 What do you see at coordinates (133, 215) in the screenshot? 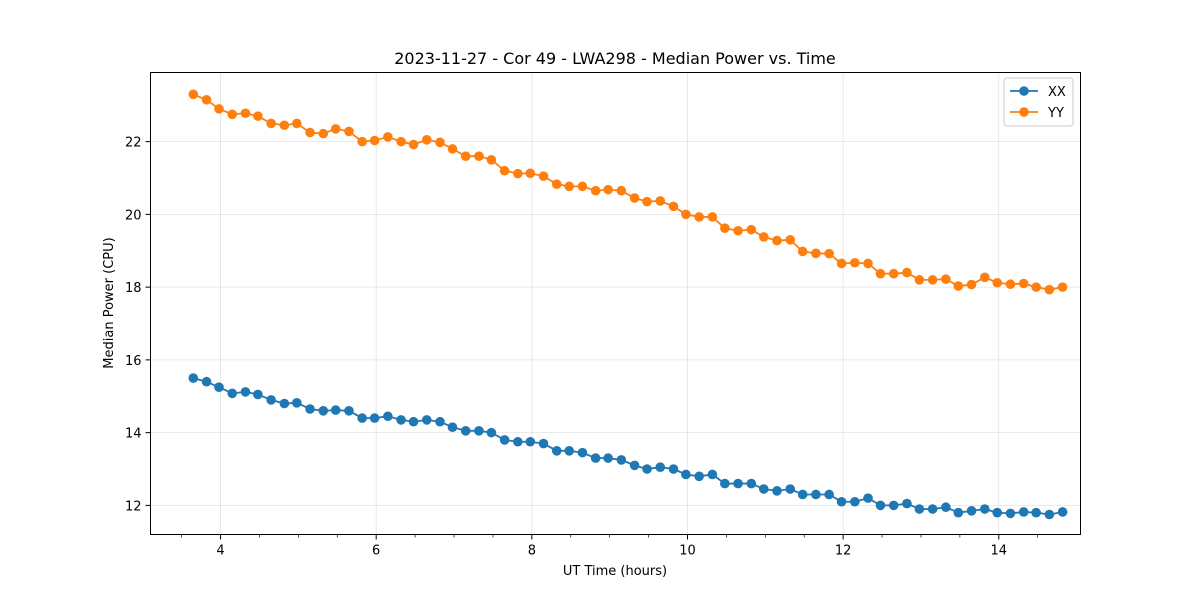
I see `y-tick-label: 20` at bounding box center [133, 215].